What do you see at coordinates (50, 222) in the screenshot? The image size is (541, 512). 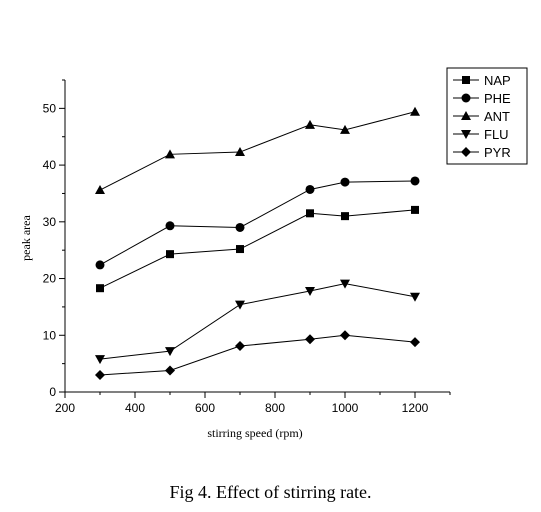 I see `y-tick-label: 30` at bounding box center [50, 222].